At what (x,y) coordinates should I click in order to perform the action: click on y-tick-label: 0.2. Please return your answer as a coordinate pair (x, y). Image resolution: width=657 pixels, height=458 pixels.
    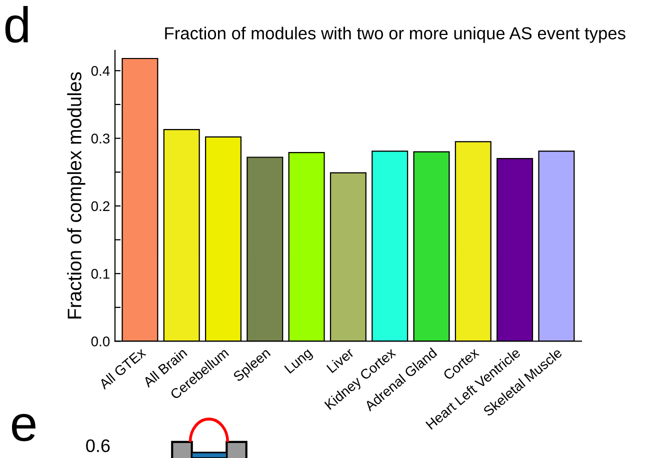
    Looking at the image, I should click on (100, 206).